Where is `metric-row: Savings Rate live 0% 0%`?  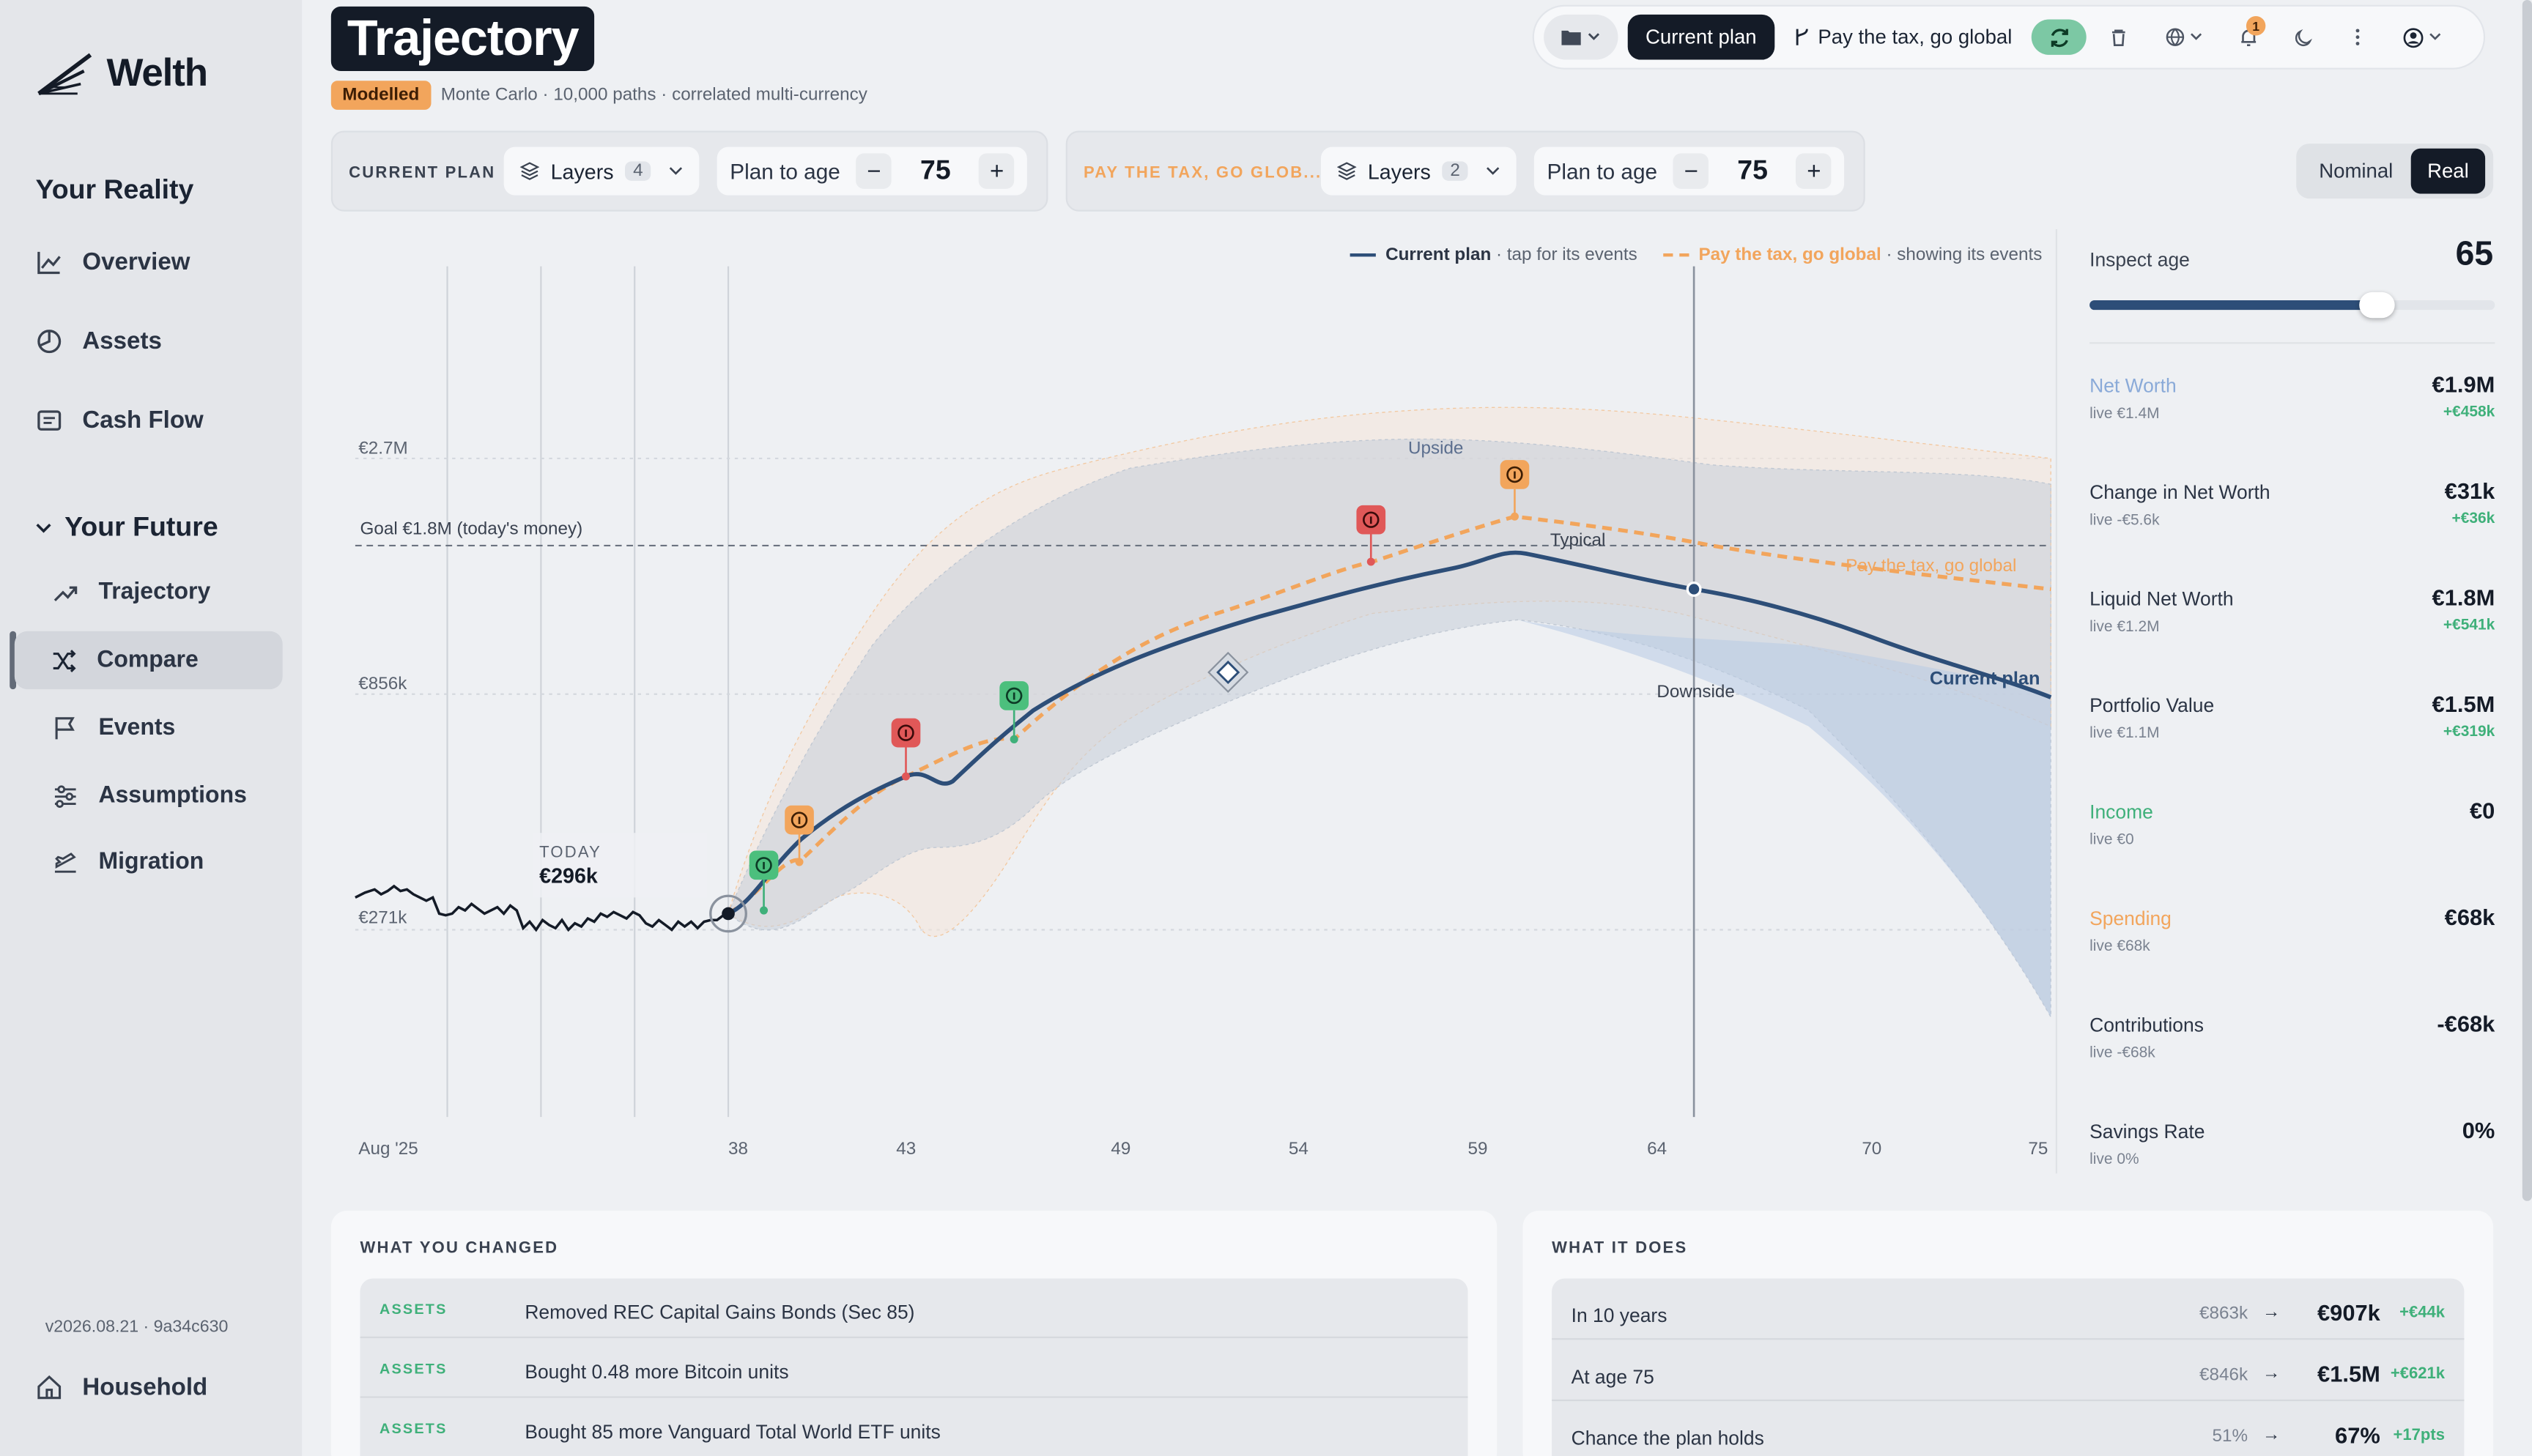 metric-row: Savings Rate live 0% 0% is located at coordinates (2292, 1164).